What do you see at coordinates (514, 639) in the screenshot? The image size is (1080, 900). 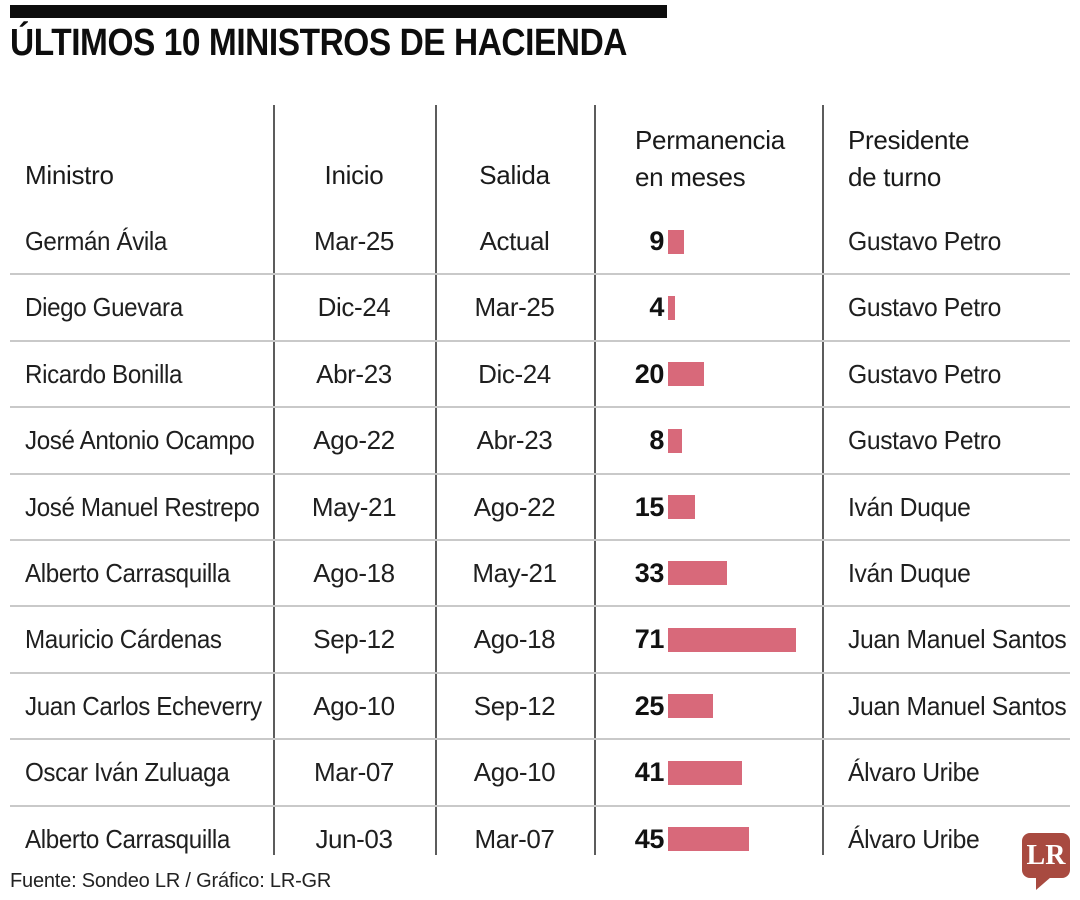 I see `end-date: Ago-18` at bounding box center [514, 639].